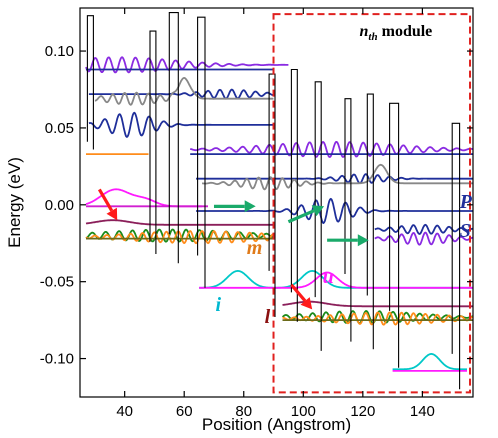 This screenshot has height=438, width=498. Describe the element at coordinates (276, 424) in the screenshot. I see `x-axis-label: Position (Angstrom)` at that location.